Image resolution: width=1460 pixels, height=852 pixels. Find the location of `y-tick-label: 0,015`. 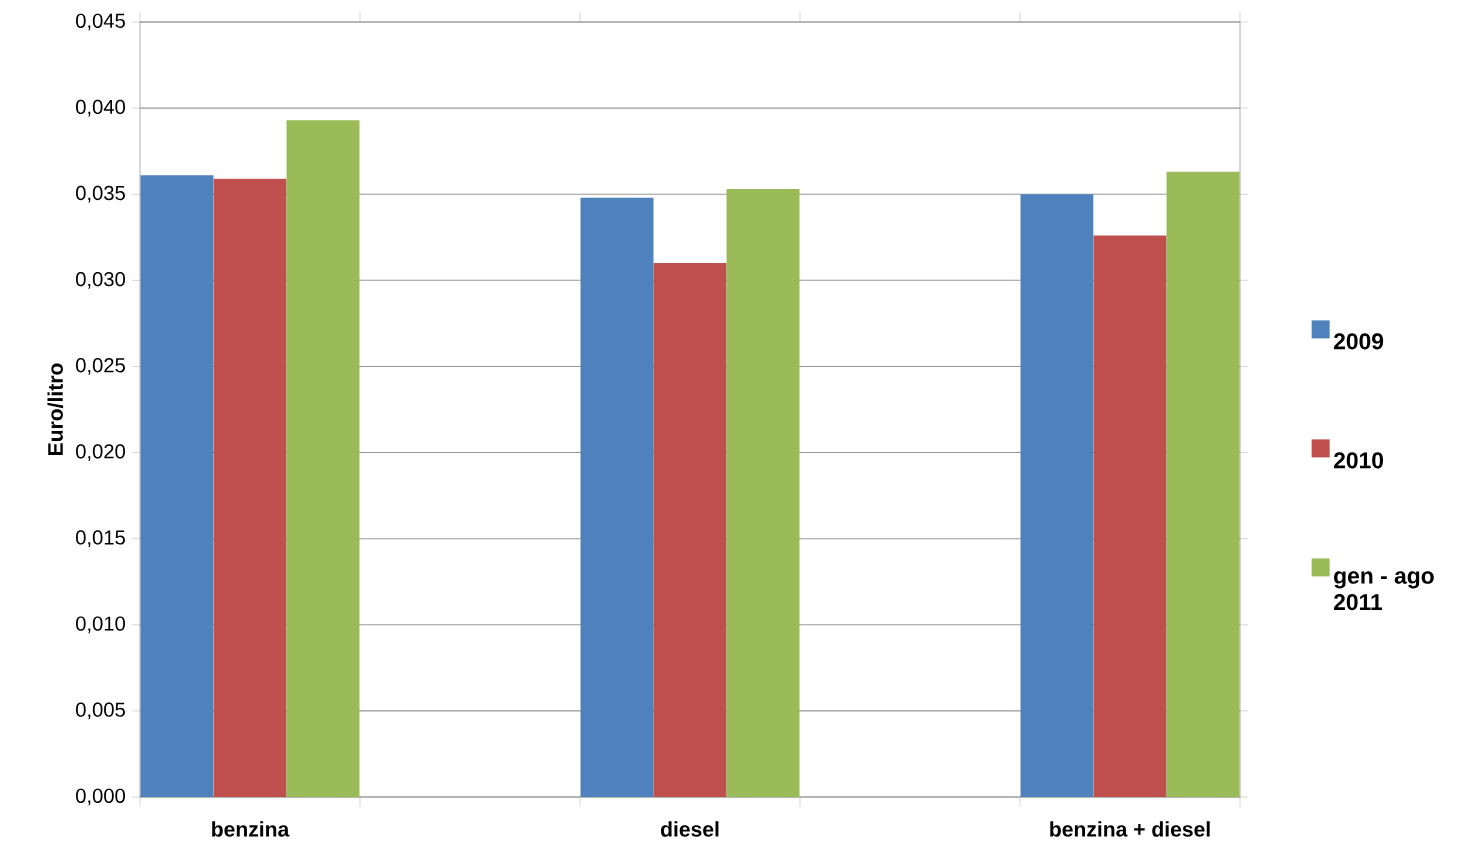

y-tick-label: 0,015 is located at coordinates (100, 539).